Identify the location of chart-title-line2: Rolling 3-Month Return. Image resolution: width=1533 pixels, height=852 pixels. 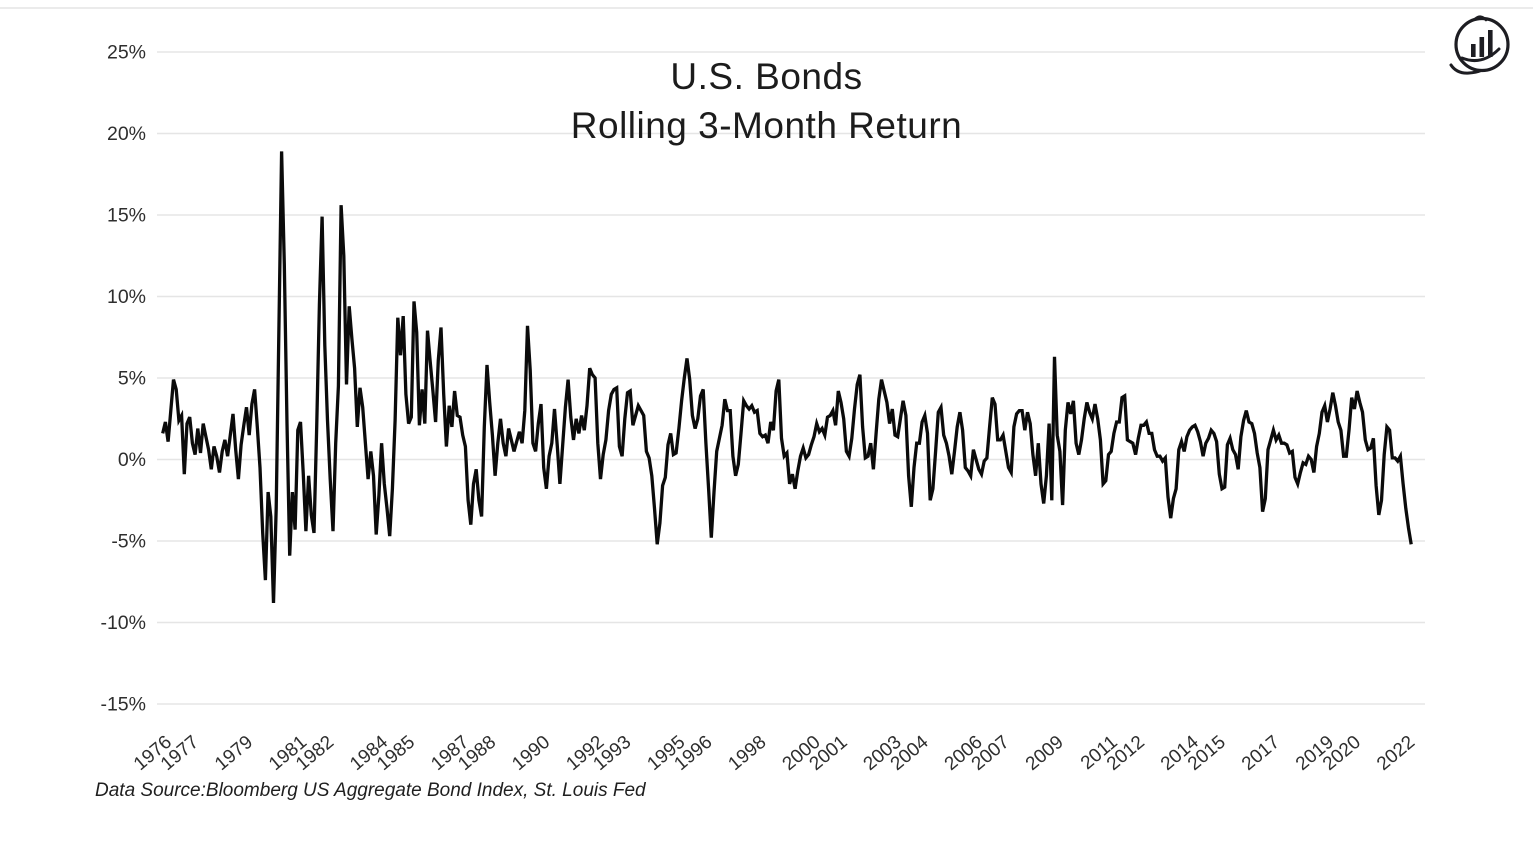
(766, 125).